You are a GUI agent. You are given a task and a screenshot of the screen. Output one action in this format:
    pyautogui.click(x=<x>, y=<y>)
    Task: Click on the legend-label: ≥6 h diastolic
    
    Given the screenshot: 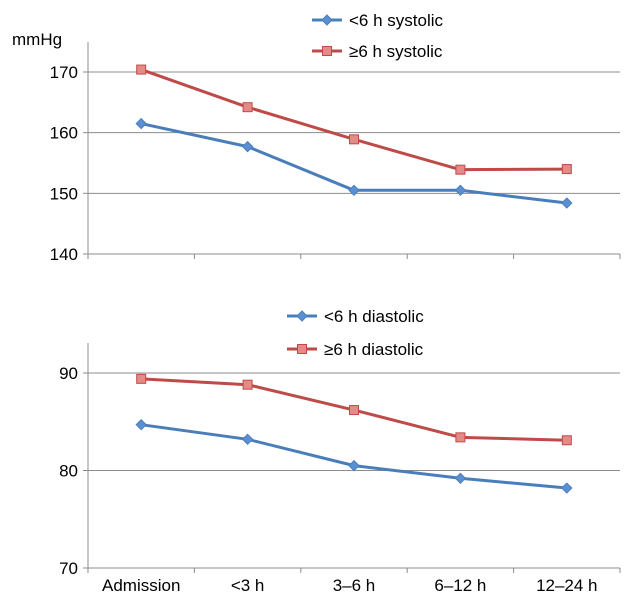 What is the action you would take?
    pyautogui.click(x=374, y=349)
    